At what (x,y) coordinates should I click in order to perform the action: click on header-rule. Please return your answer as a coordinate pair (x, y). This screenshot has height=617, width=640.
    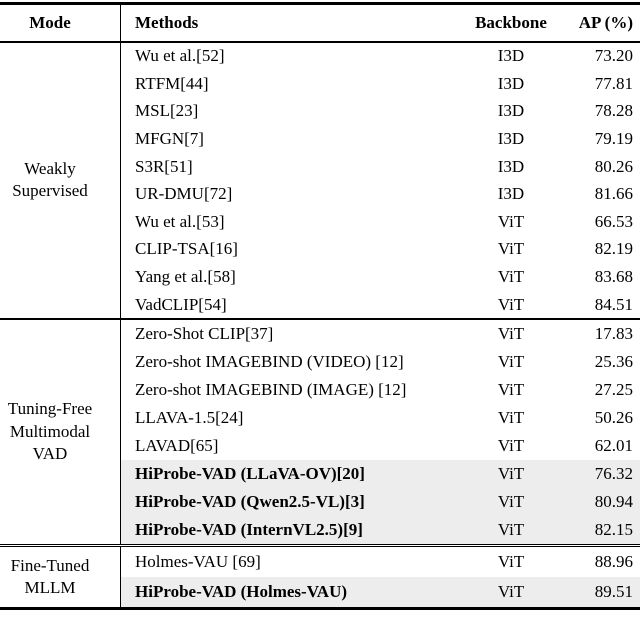
    Looking at the image, I should click on (320, 41).